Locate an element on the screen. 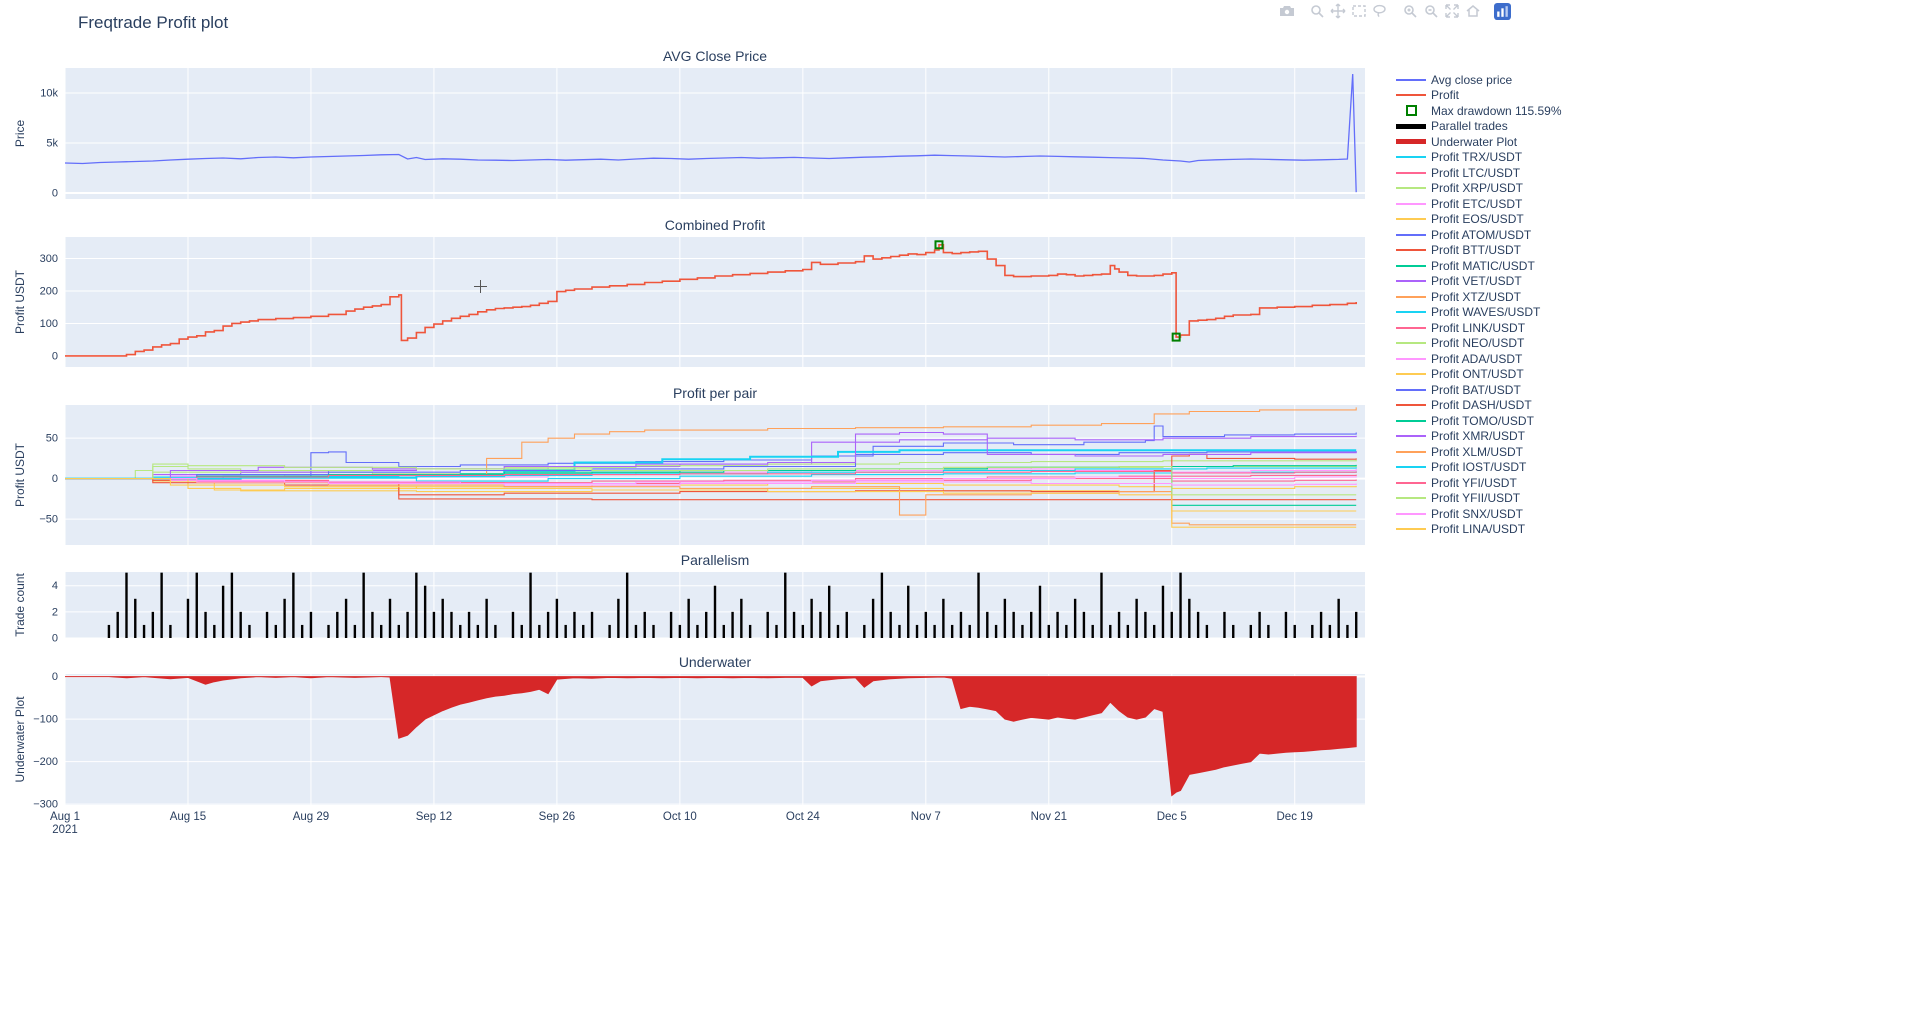 The height and width of the screenshot is (1024, 1910). legend-item: Profit ONT/USDT is located at coordinates (1479, 375).